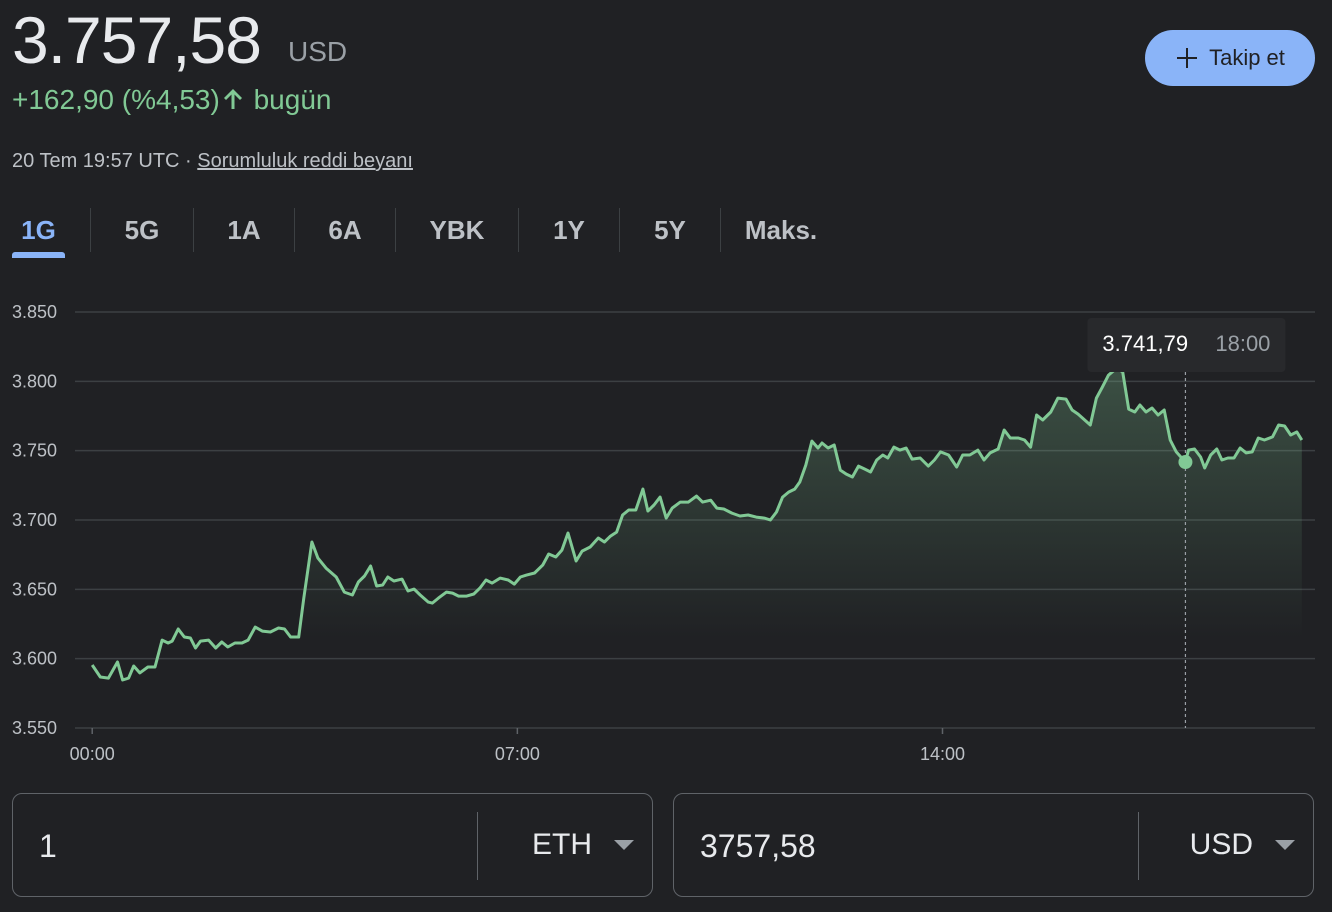 The image size is (1332, 912). Describe the element at coordinates (34, 659) in the screenshot. I see `y-tick-label: 3.600` at that location.